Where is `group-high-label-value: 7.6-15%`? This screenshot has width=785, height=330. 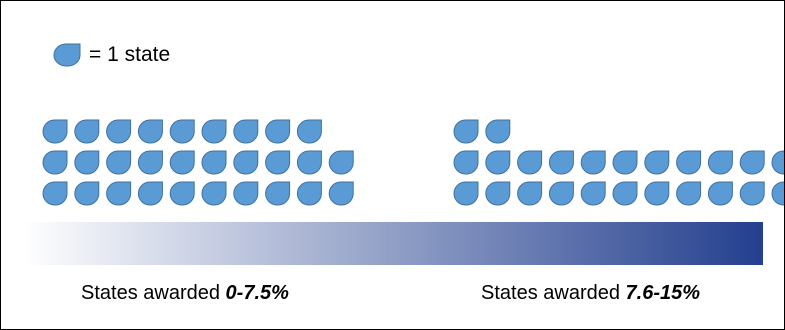
group-high-label-value: 7.6-15% is located at coordinates (663, 293).